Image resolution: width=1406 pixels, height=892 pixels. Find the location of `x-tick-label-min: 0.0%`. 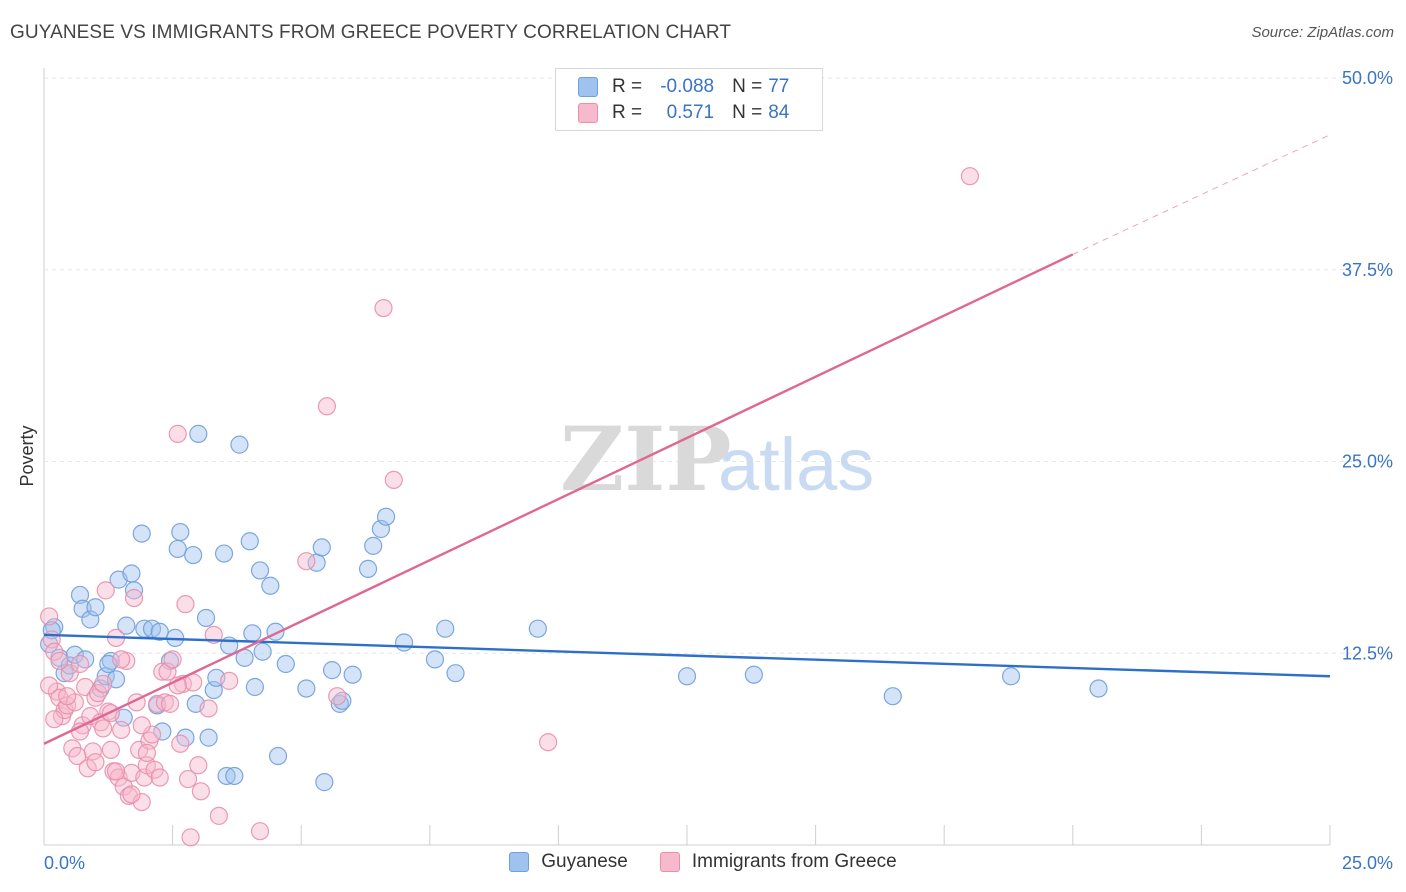

x-tick-label-min: 0.0% is located at coordinates (64, 863).